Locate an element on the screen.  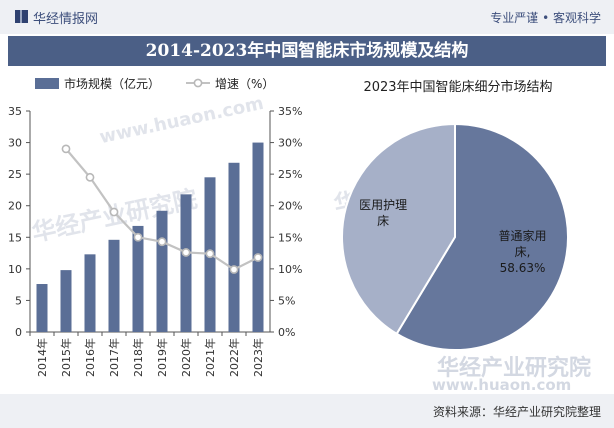
legend-line-label: 增速（%） is located at coordinates (244, 84).